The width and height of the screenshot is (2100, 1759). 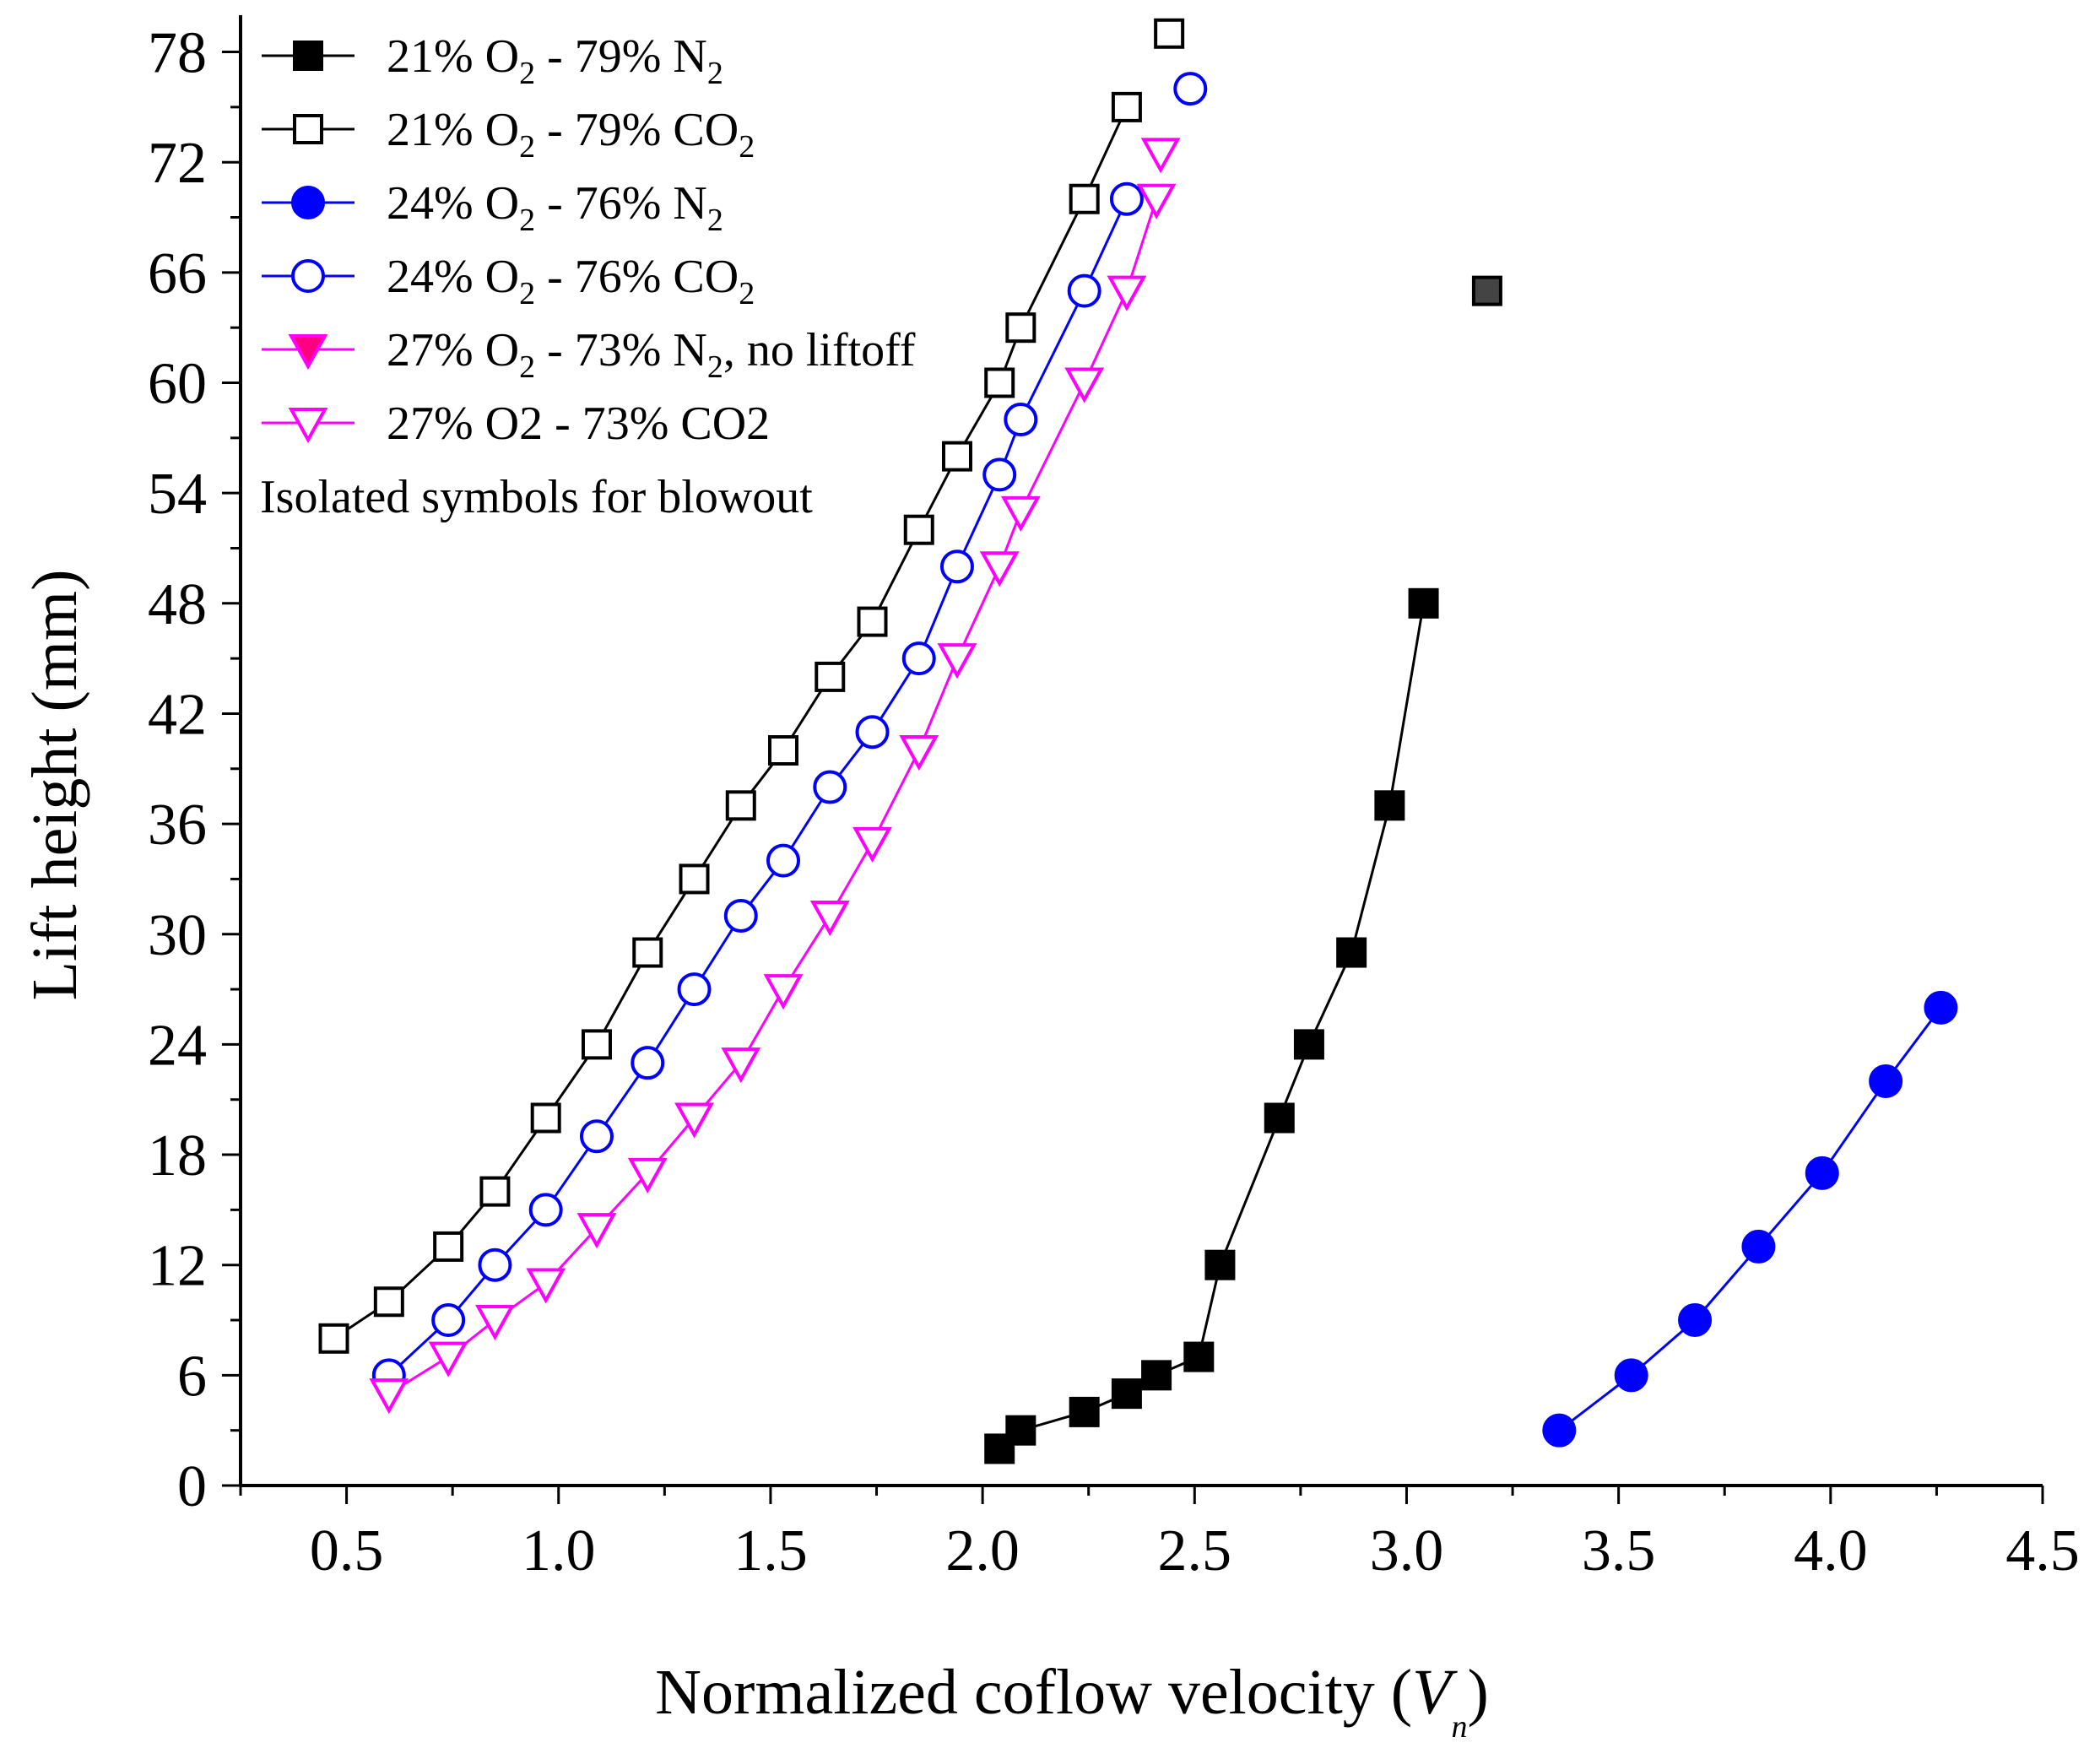 What do you see at coordinates (621, 203) in the screenshot?
I see `legend-text-part: - 76% N` at bounding box center [621, 203].